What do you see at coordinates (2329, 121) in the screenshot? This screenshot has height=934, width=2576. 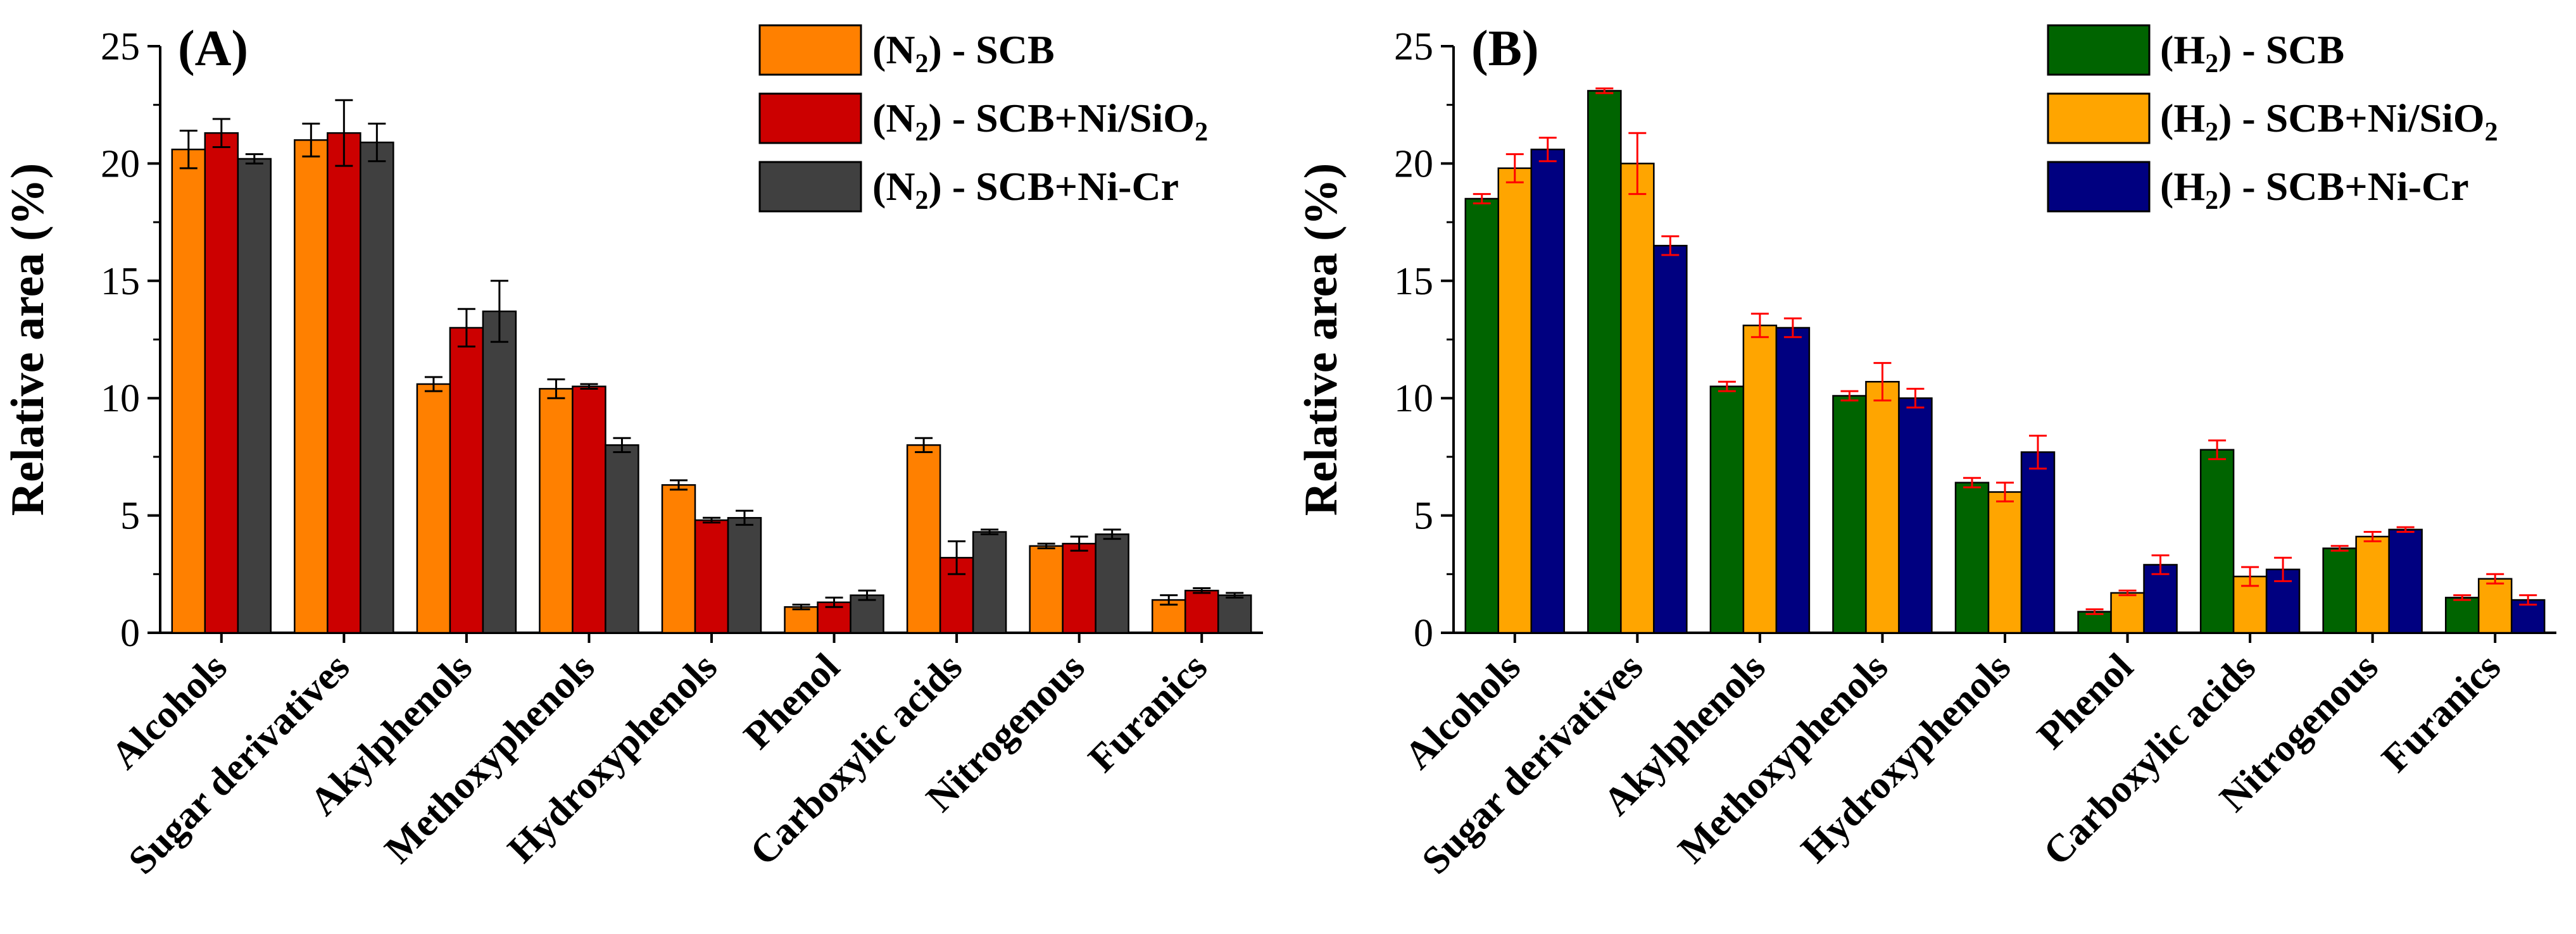 I see `legend-label: (H2) - SCB+Ni/SiO2` at bounding box center [2329, 121].